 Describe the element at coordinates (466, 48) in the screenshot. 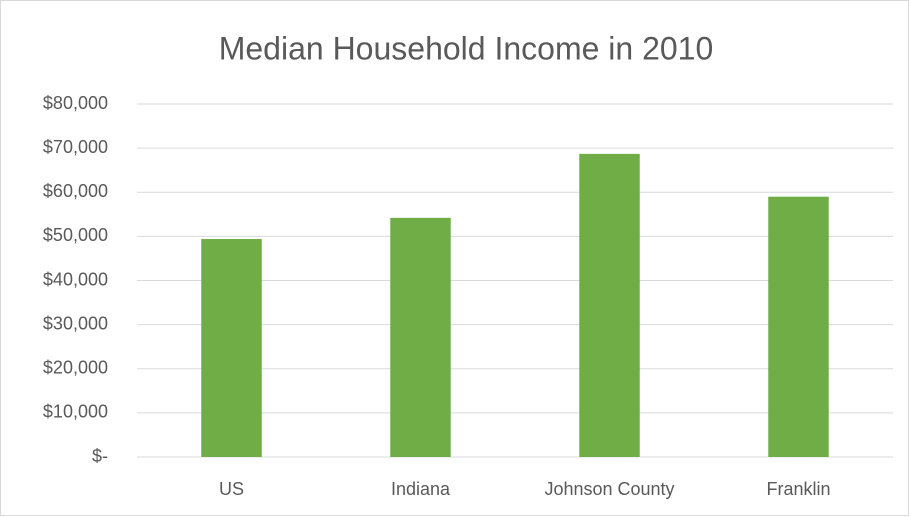

I see `chart-title: Median Household Income in 2010` at that location.